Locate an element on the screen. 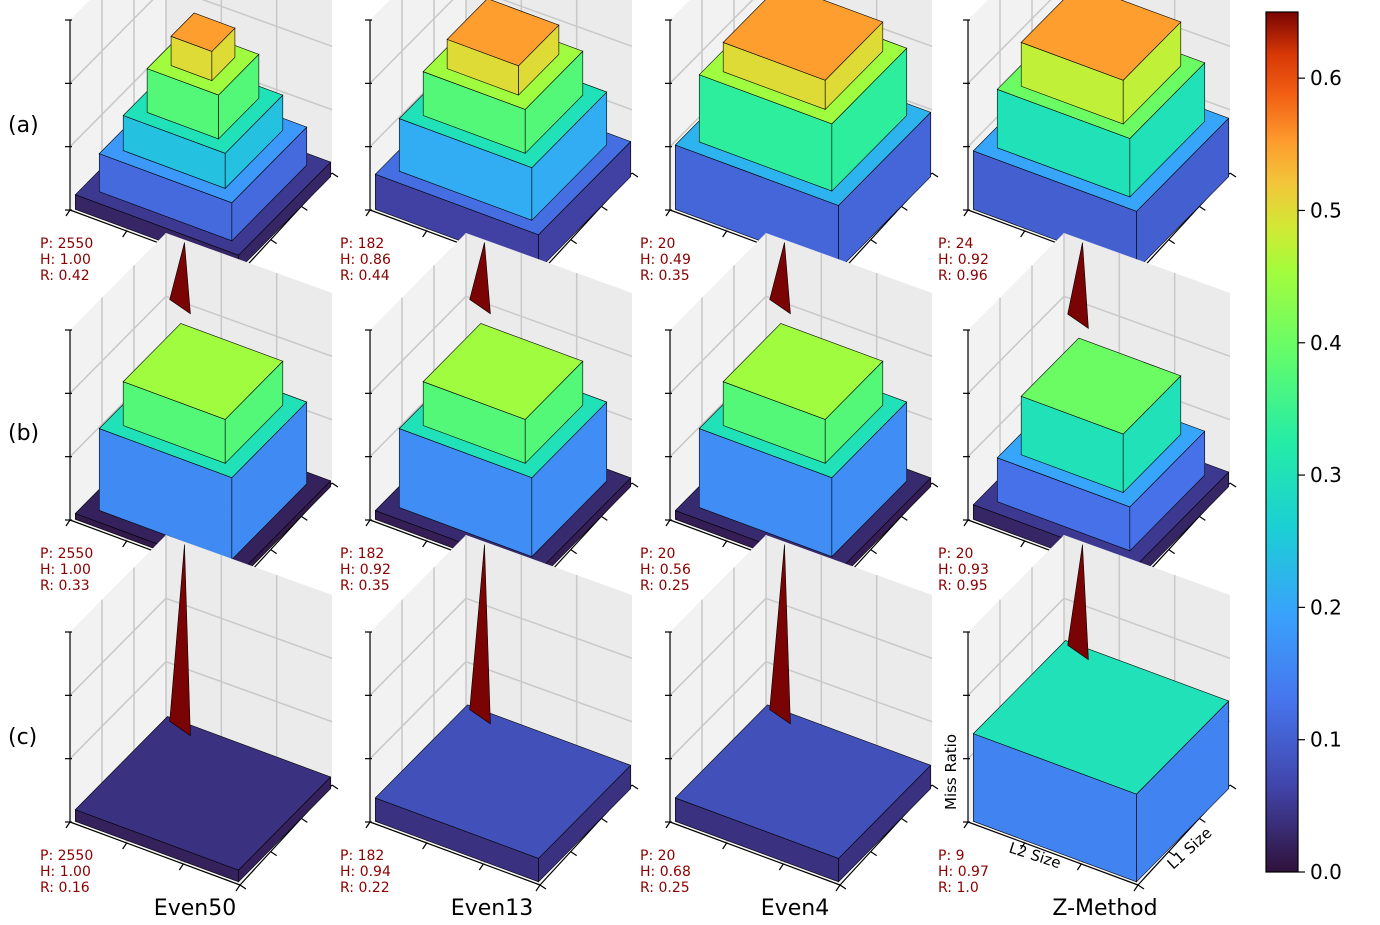  panel-even4-0: P: 20H: 0.49R: 0.35 is located at coordinates (789, 142).